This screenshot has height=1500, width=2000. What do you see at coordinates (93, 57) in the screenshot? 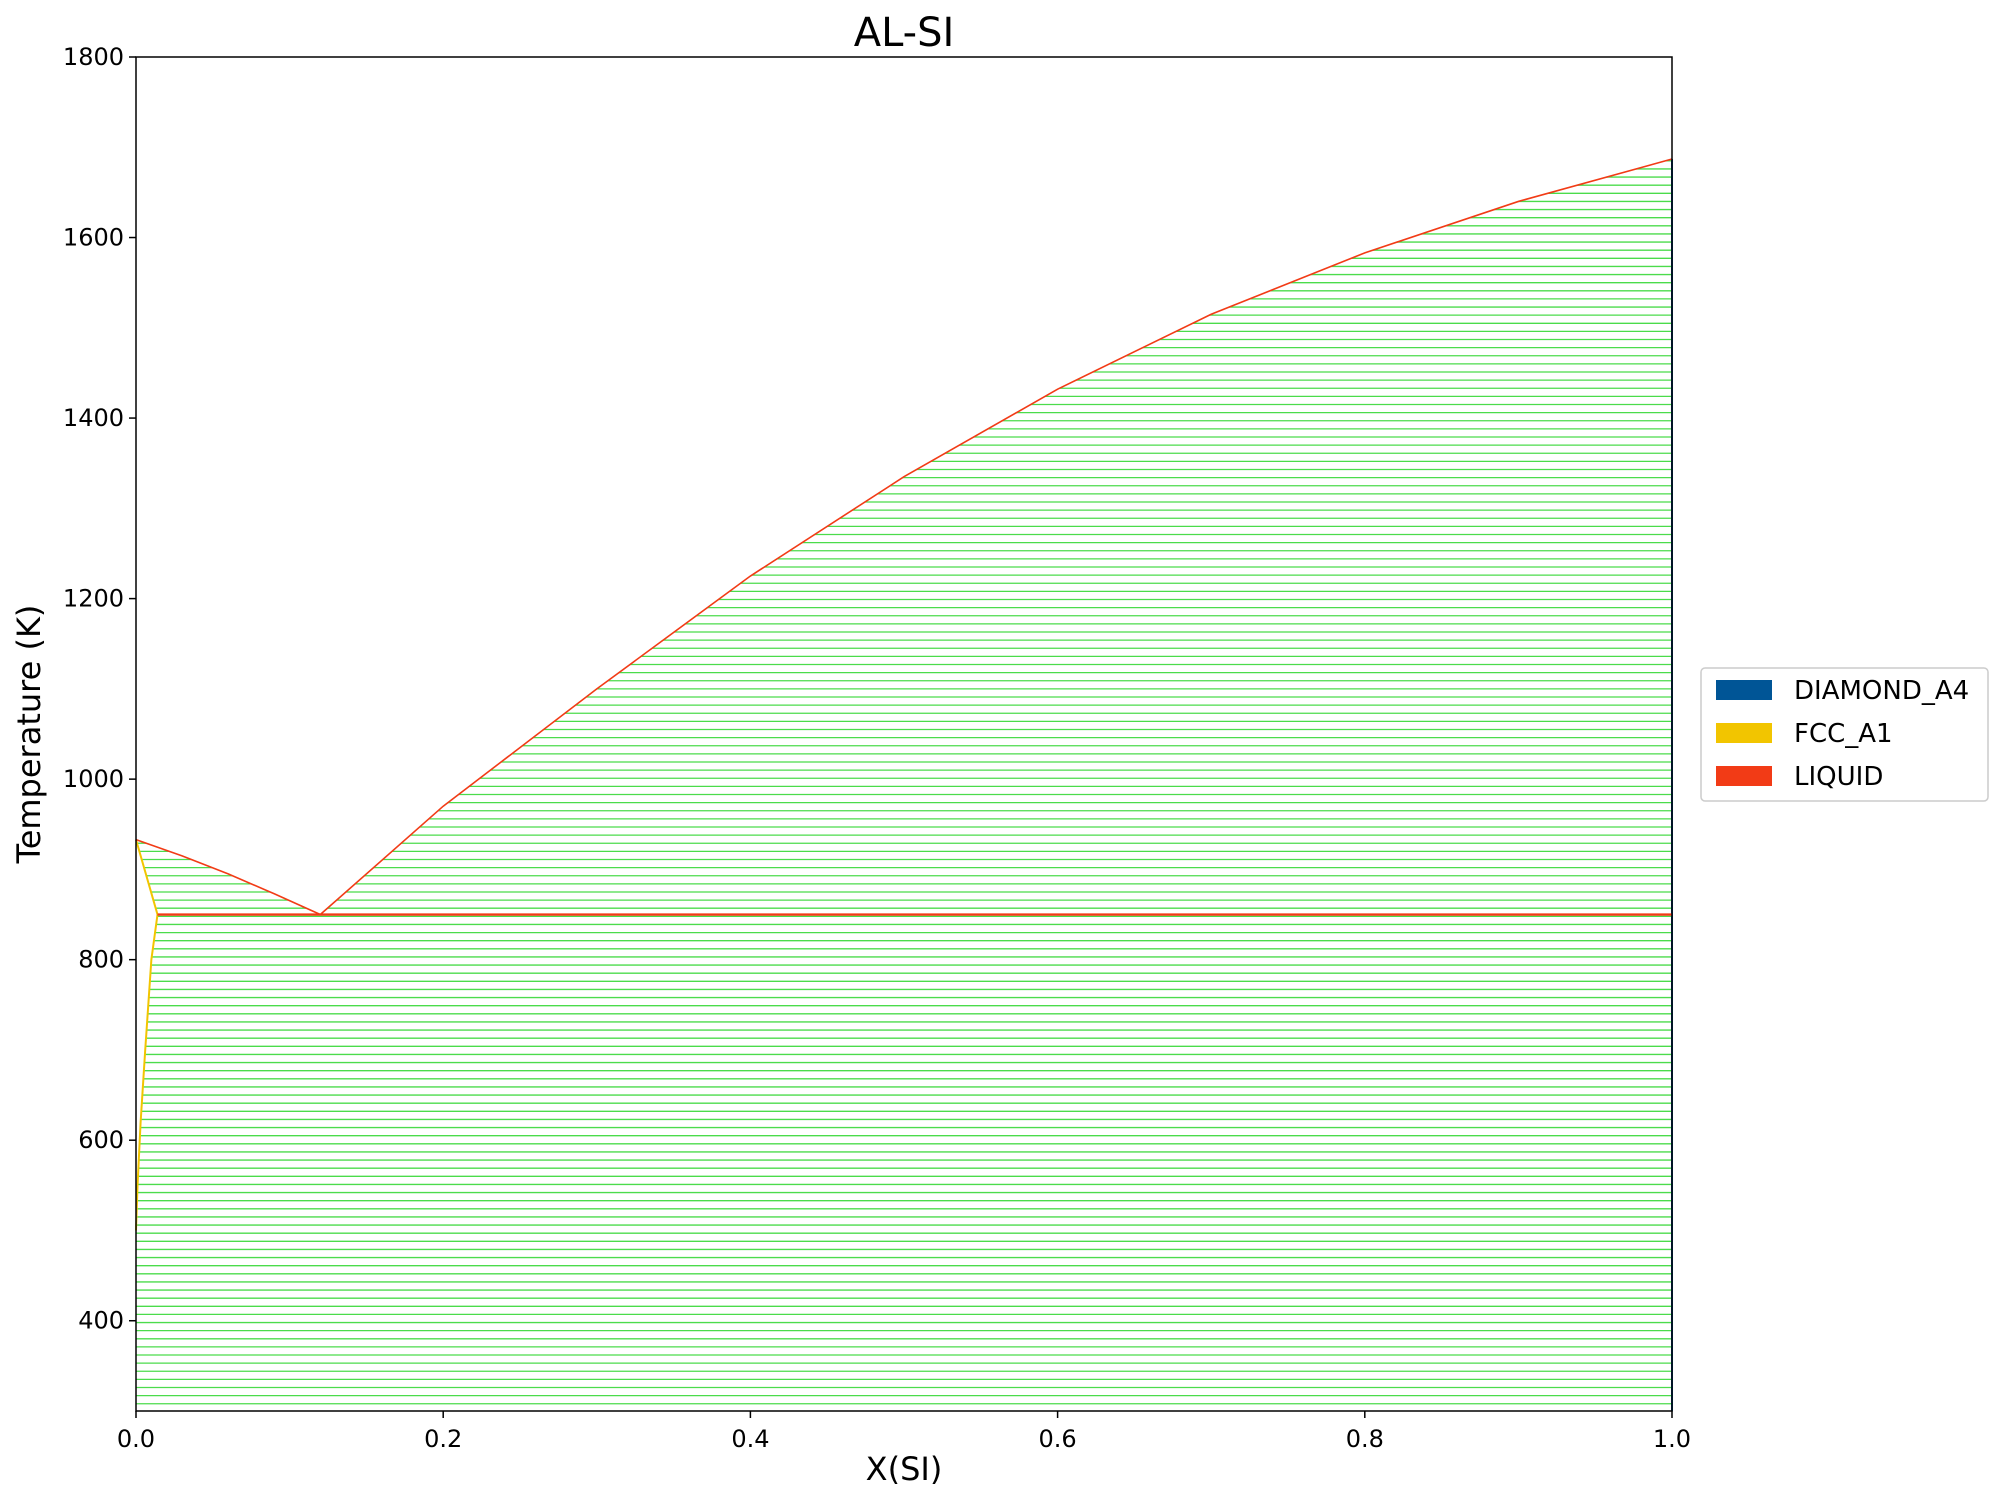
I see `y-tick-label: 1800` at bounding box center [93, 57].